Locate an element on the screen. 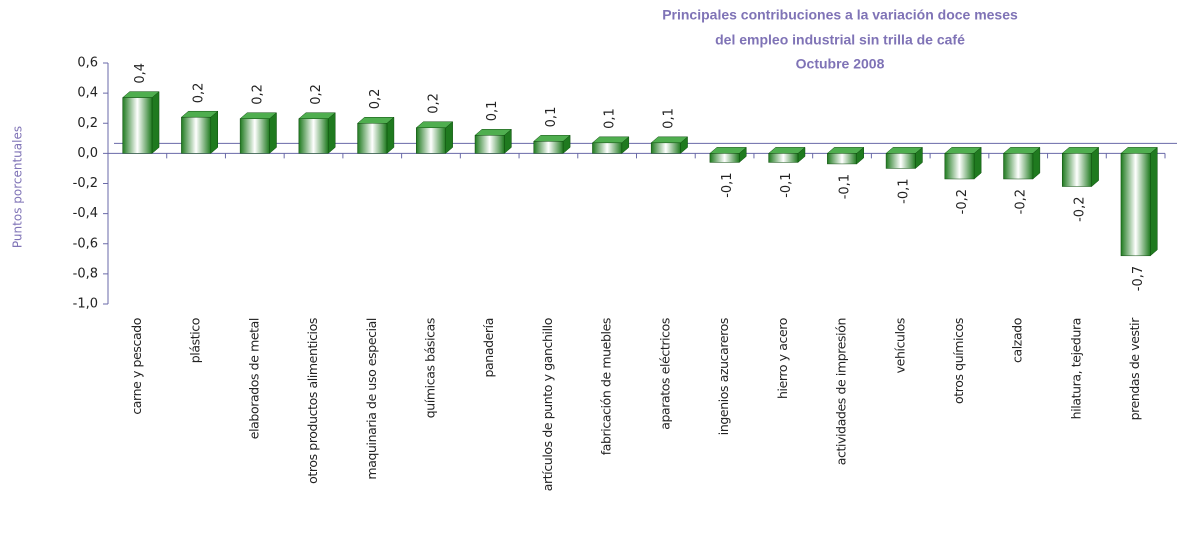  x-tick-label: aparatos eléctricos is located at coordinates (664, 374).